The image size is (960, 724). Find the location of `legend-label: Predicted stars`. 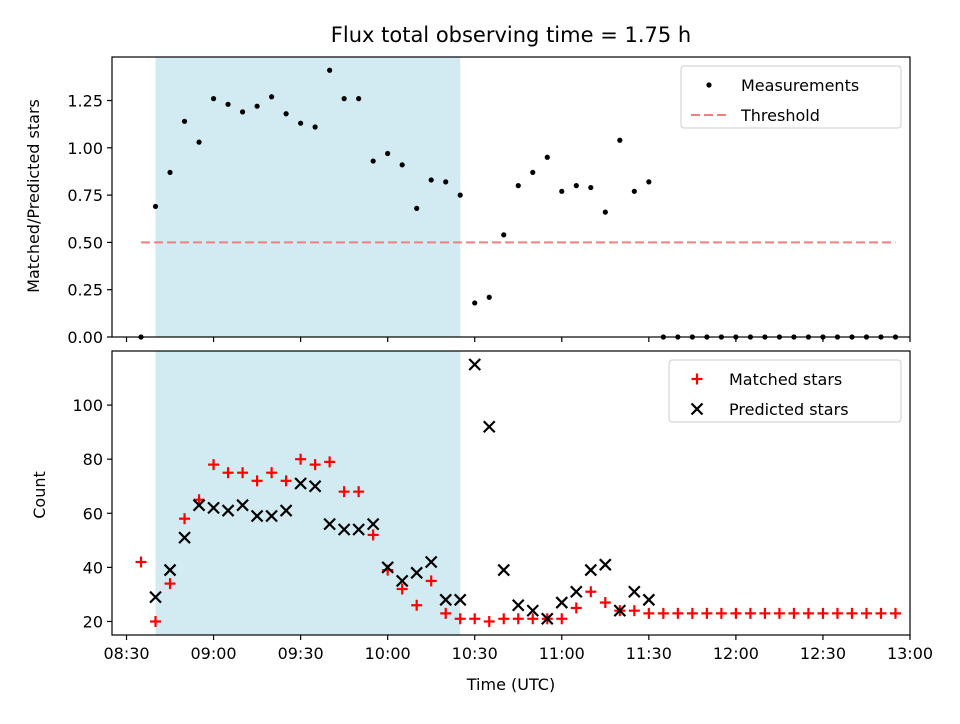

legend-label: Predicted stars is located at coordinates (789, 409).